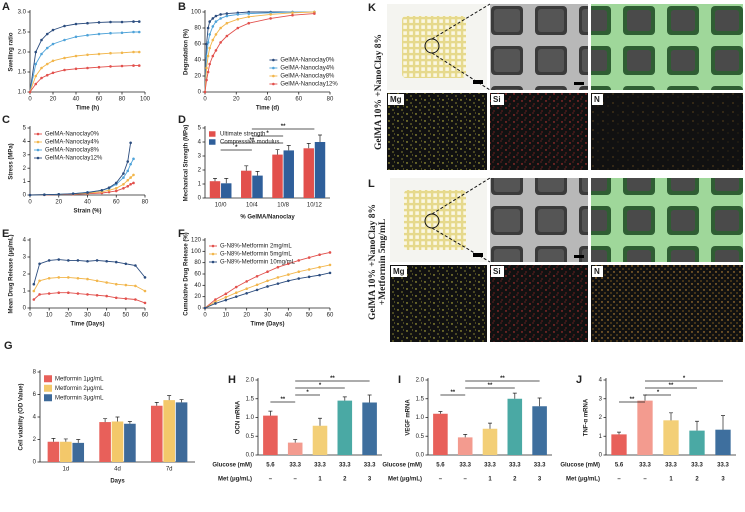  I want to click on legend-label: GelMA-Nanoclay4%, so click(72, 143).